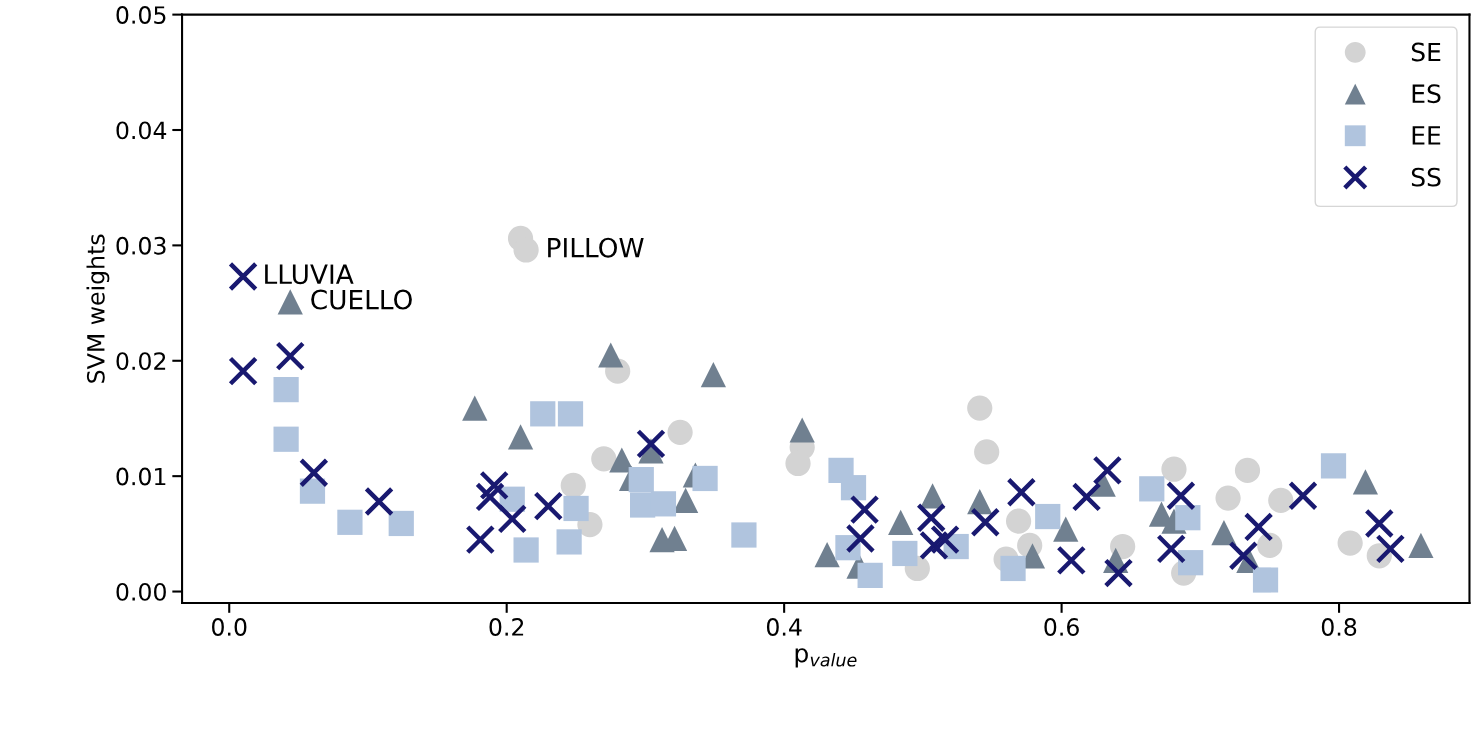 Image resolution: width=1473 pixels, height=731 pixels. I want to click on x-tick-label: 0.4, so click(784, 627).